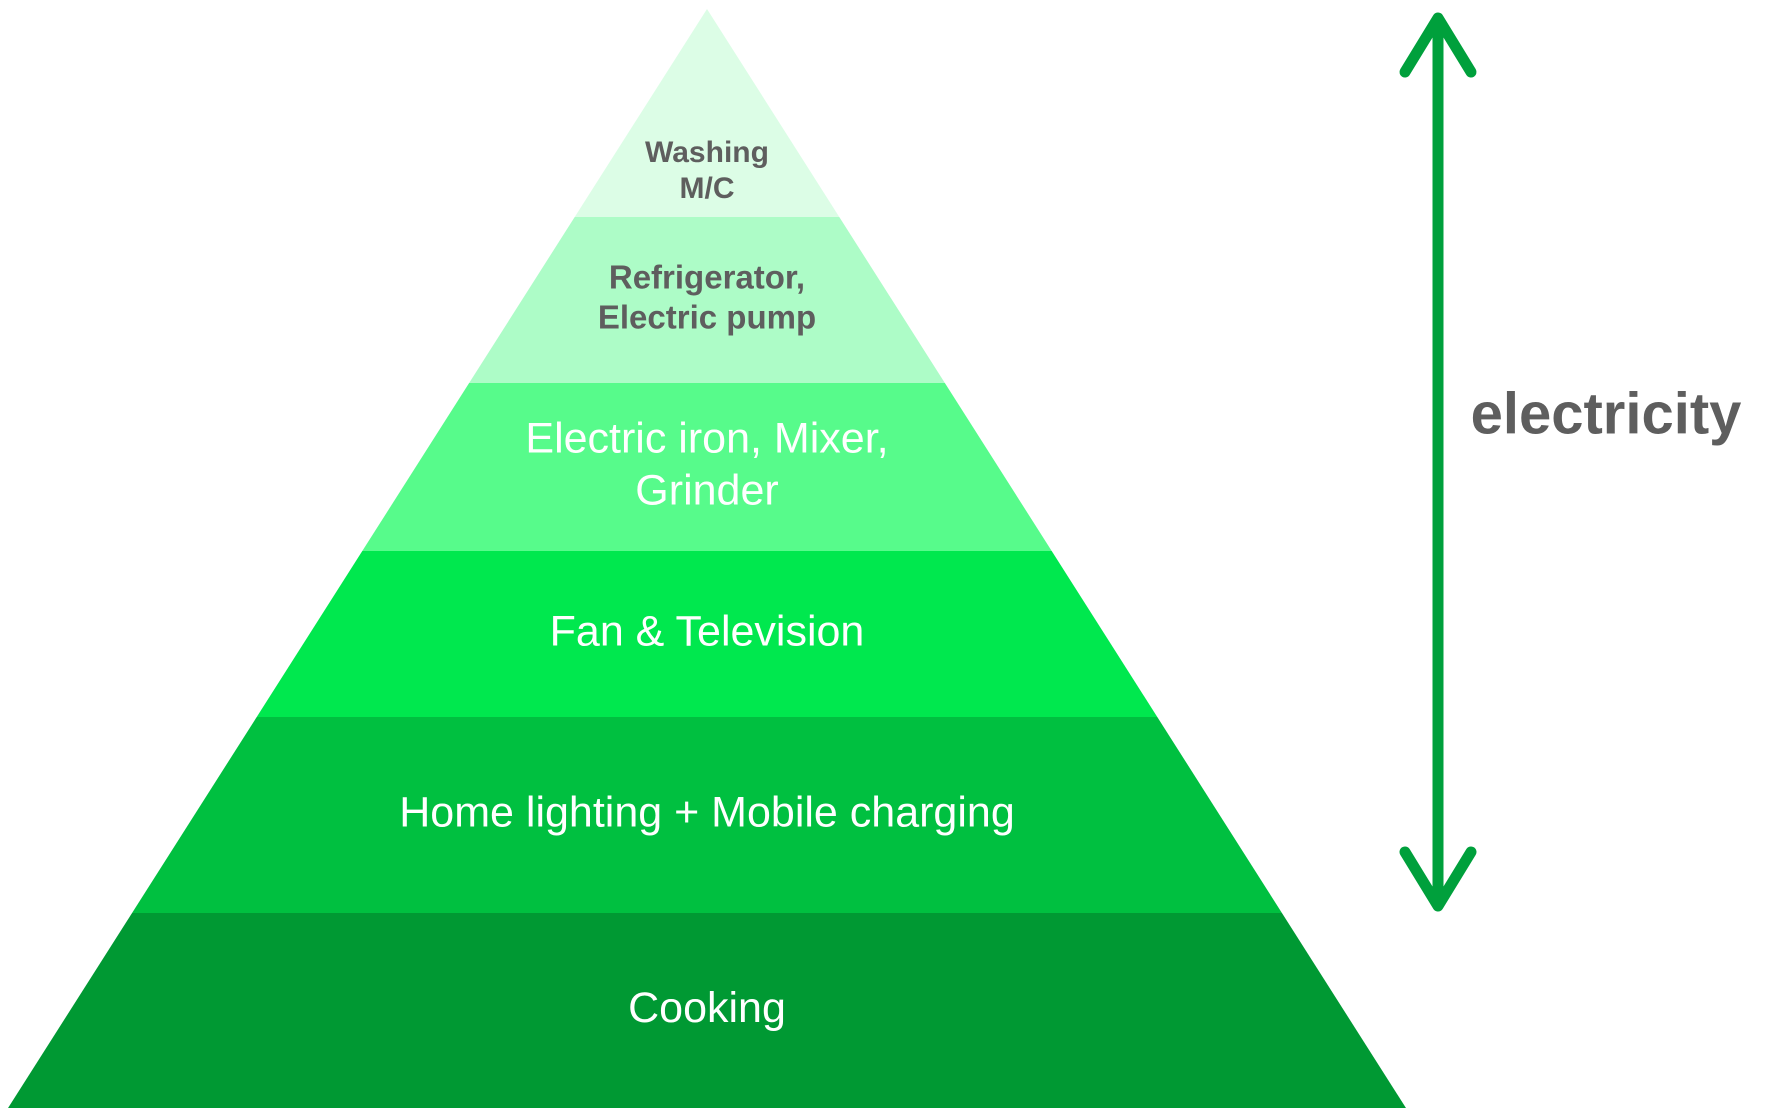 Image resolution: width=1771 pixels, height=1110 pixels. Describe the element at coordinates (1438, 462) in the screenshot. I see `double-arrow` at that location.